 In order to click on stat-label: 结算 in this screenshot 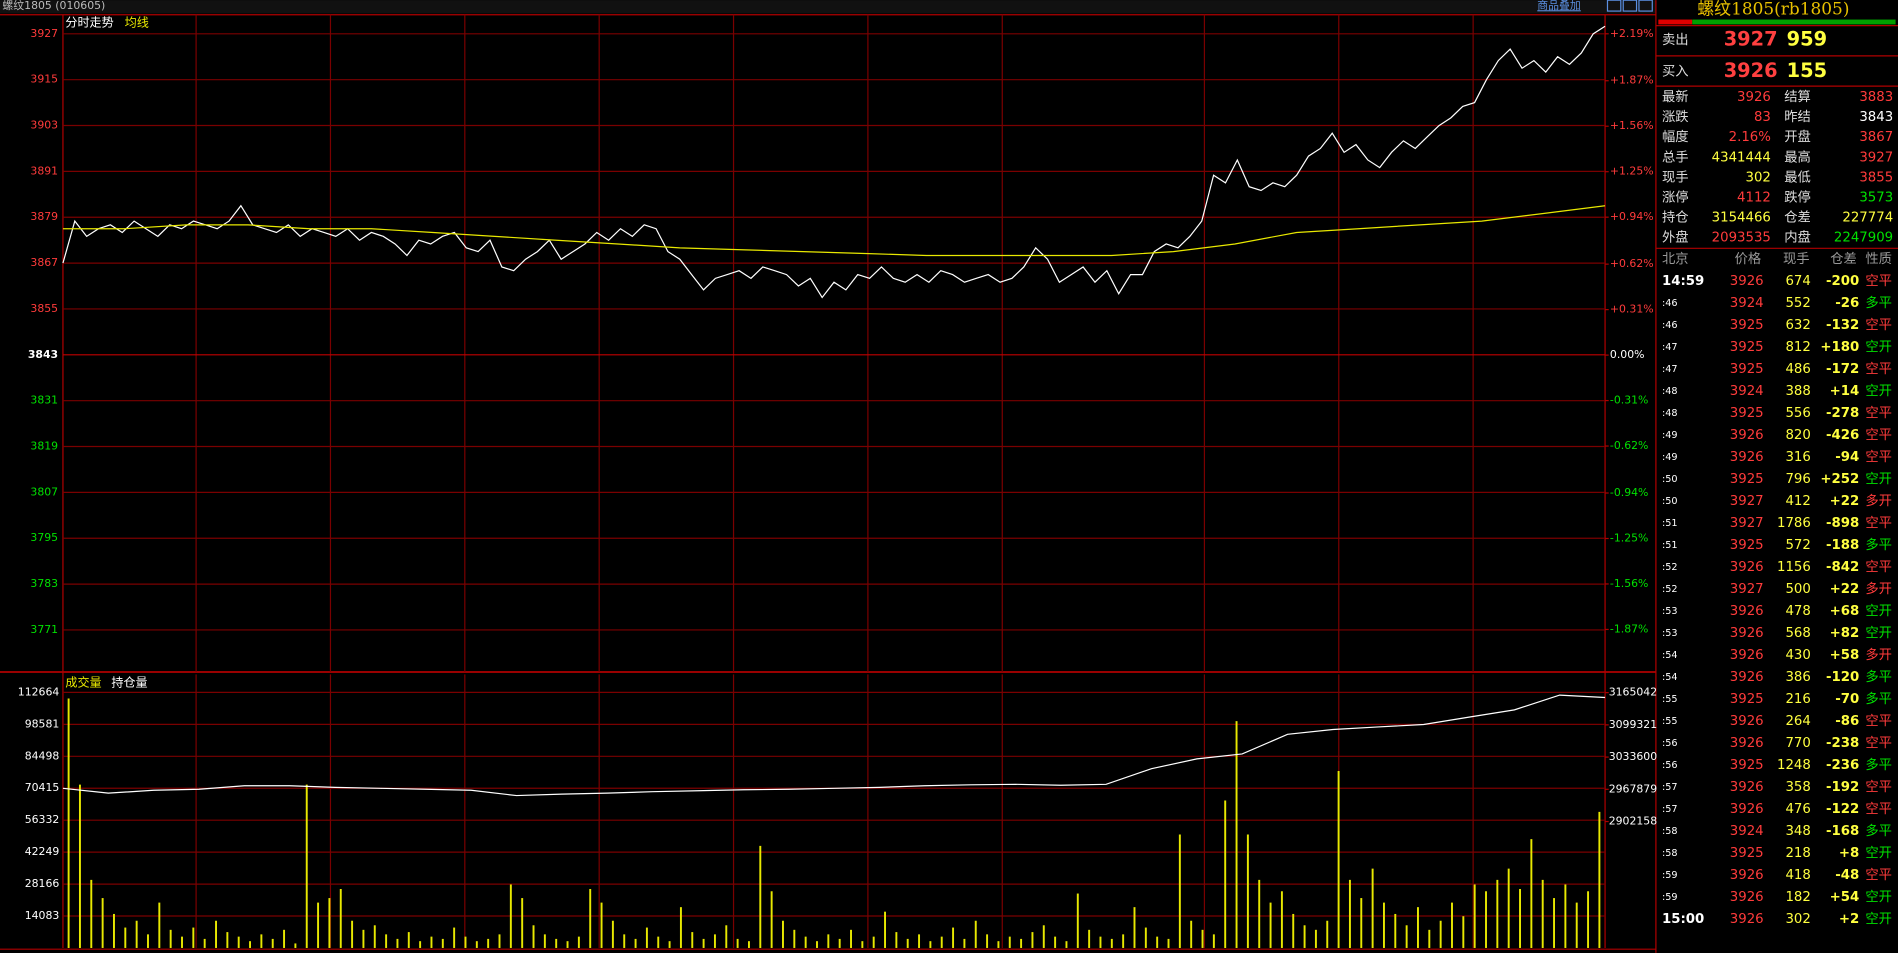, I will do `click(1797, 97)`.